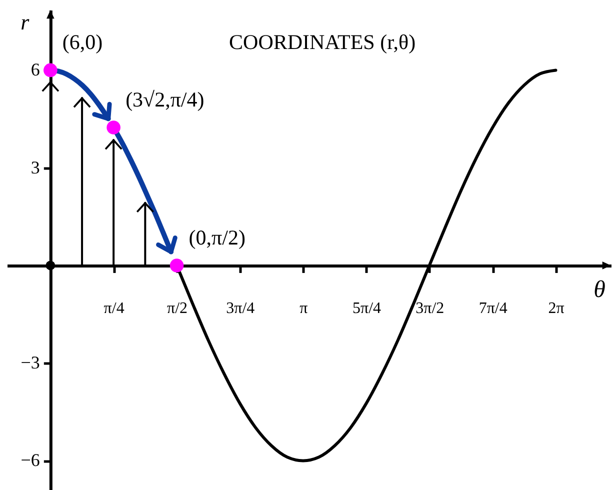  What do you see at coordinates (25, 22) in the screenshot?
I see `y-axis-title: r` at bounding box center [25, 22].